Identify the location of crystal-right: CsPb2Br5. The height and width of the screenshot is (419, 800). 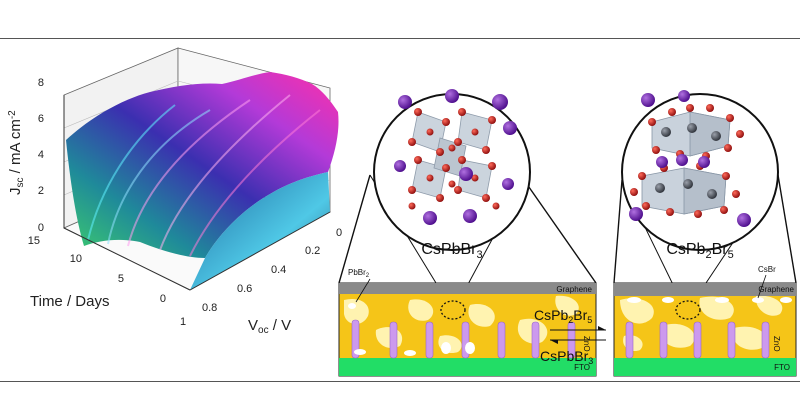
(705, 196).